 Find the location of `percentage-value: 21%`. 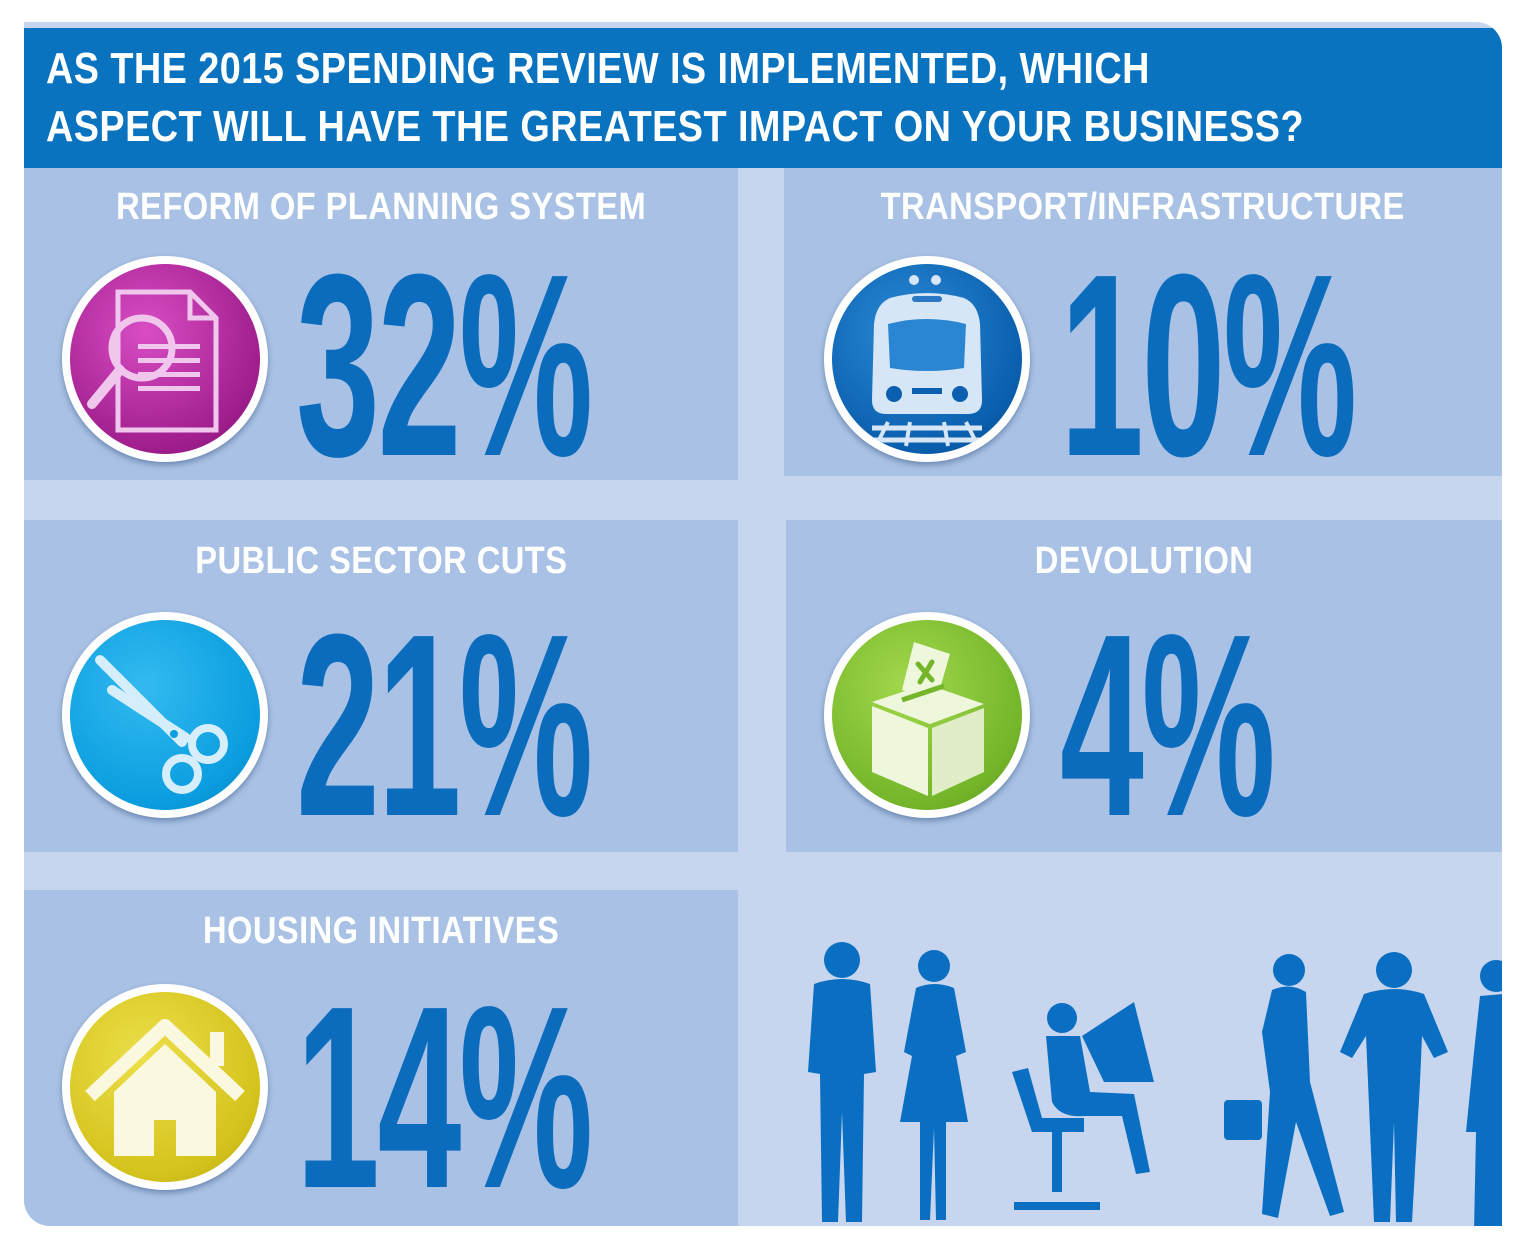

percentage-value: 21% is located at coordinates (444, 726).